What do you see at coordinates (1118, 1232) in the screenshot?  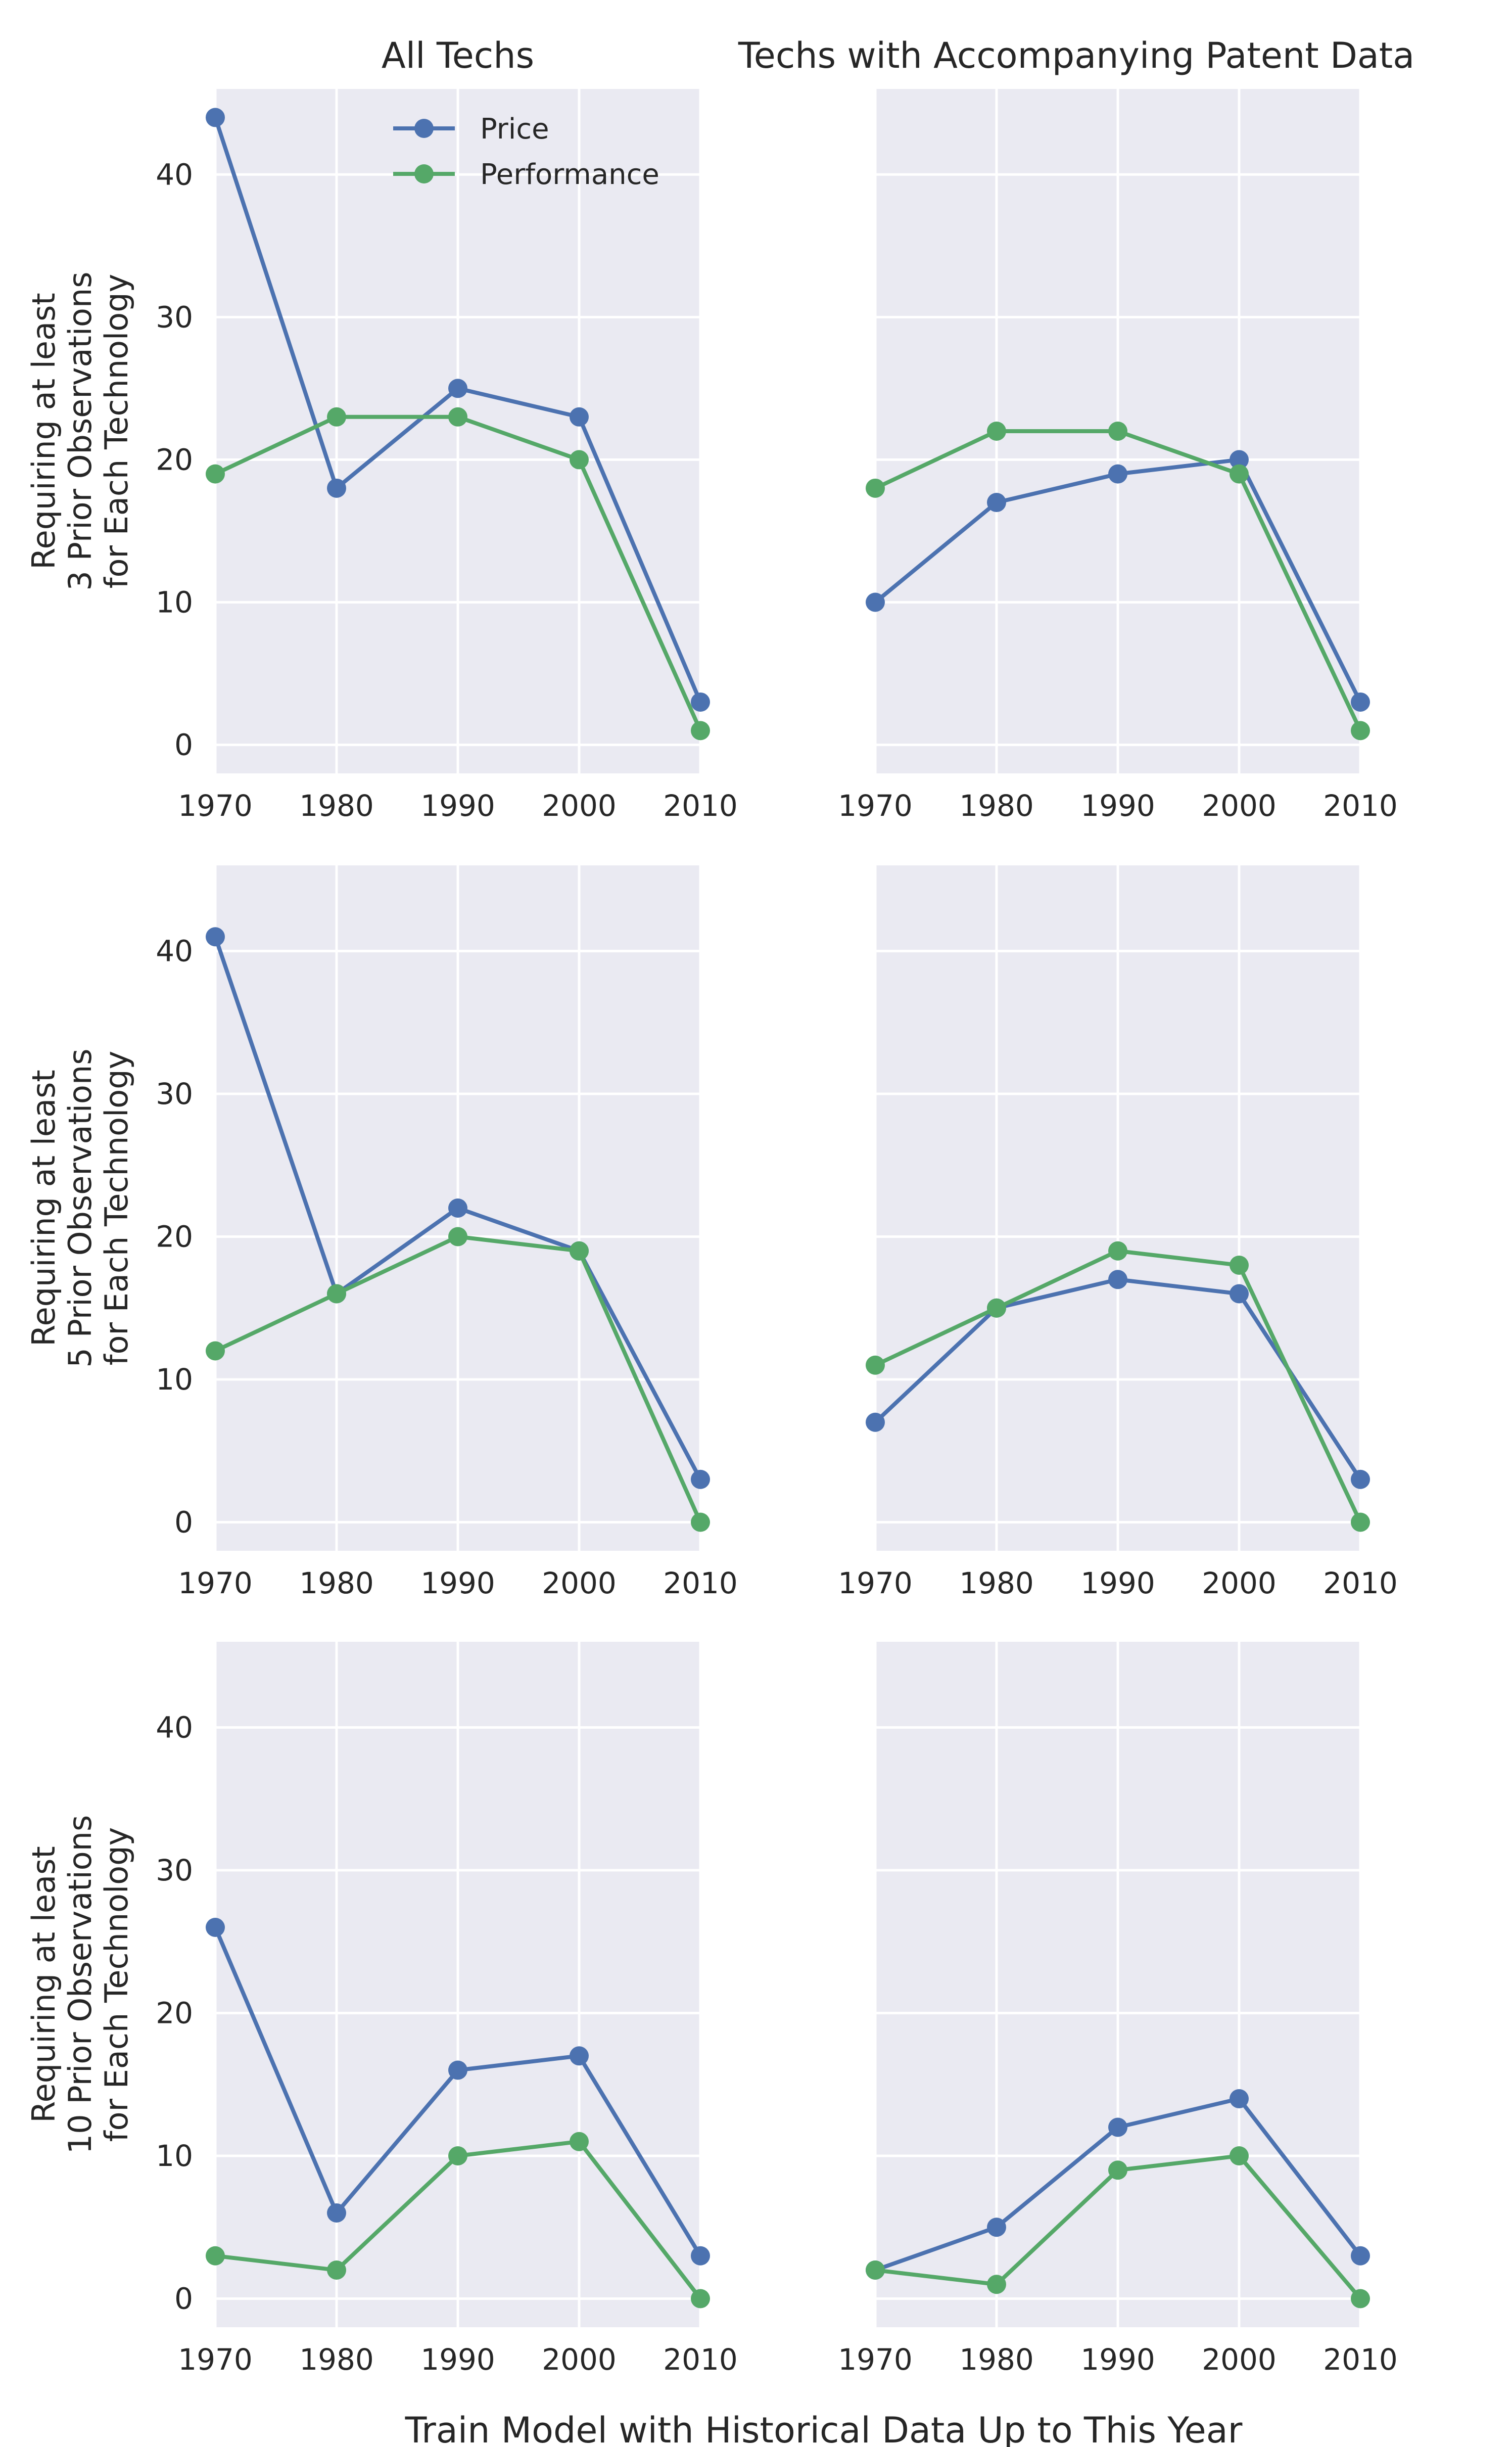 I see `panel-r1-c1: 1970 1980 1990 2000 2010` at bounding box center [1118, 1232].